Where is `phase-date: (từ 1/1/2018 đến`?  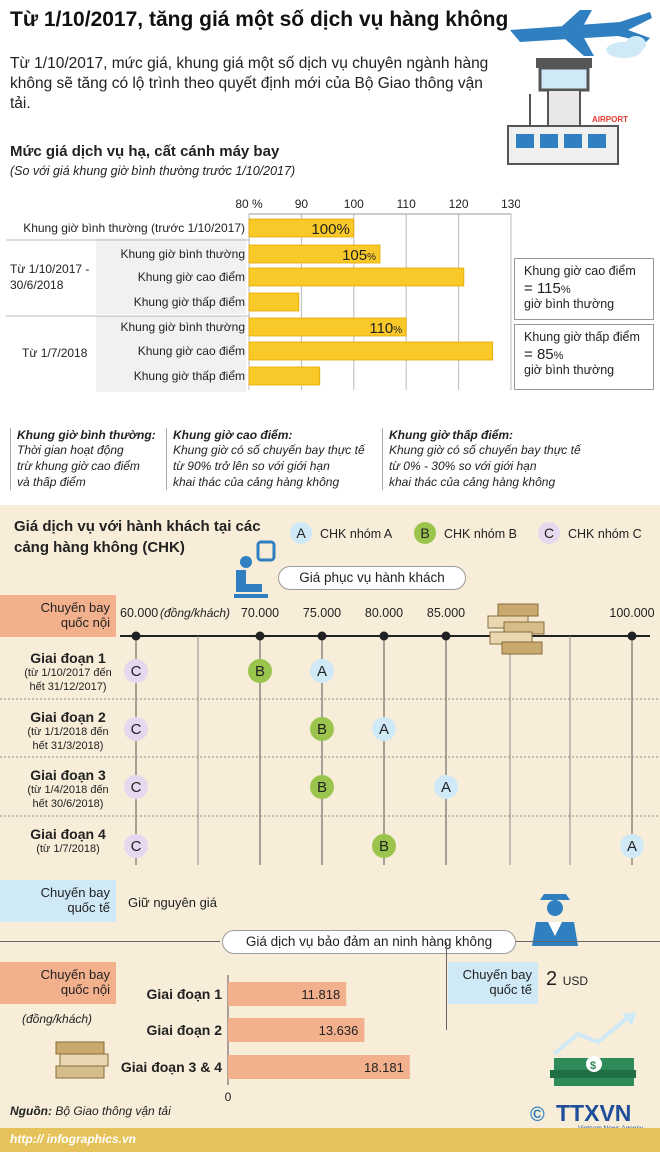 phase-date: (từ 1/1/2018 đến is located at coordinates (68, 732).